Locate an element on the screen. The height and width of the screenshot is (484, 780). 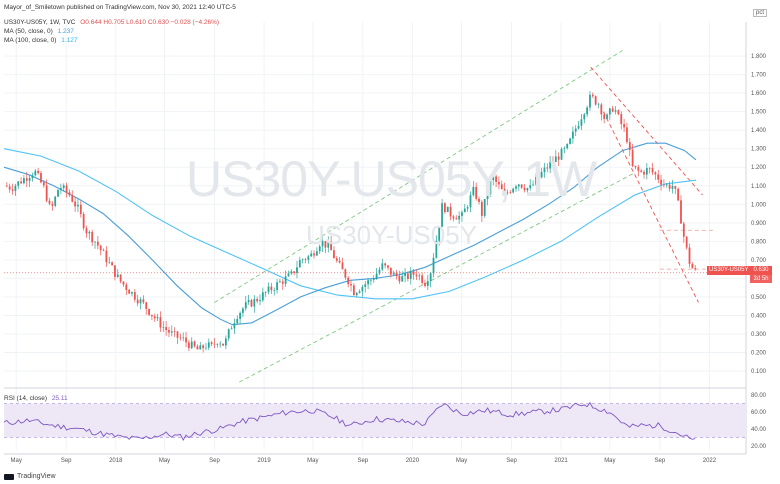
down-channel-upper-line is located at coordinates (646, 131).